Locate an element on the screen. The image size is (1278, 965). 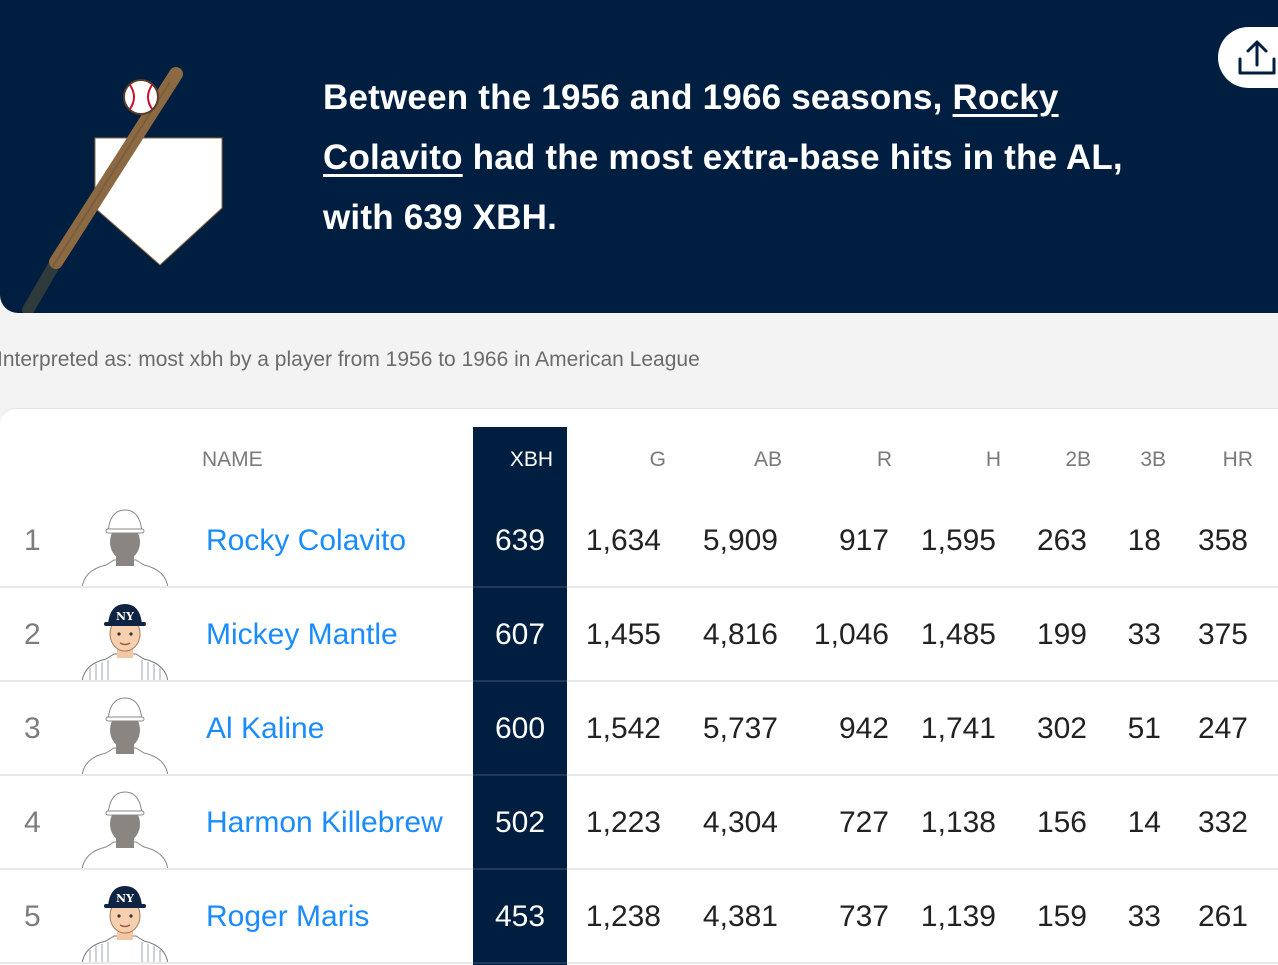
hr-value: 375 is located at coordinates (1222, 634).